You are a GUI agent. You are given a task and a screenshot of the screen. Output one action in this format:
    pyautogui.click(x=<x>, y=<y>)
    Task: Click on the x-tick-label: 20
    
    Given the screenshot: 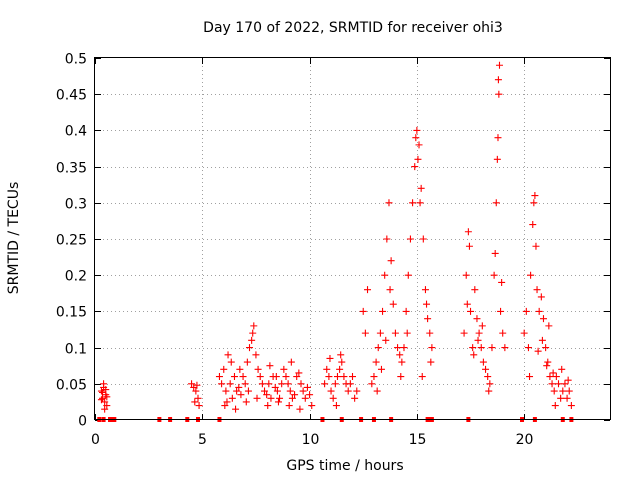 What is the action you would take?
    pyautogui.click(x=525, y=440)
    